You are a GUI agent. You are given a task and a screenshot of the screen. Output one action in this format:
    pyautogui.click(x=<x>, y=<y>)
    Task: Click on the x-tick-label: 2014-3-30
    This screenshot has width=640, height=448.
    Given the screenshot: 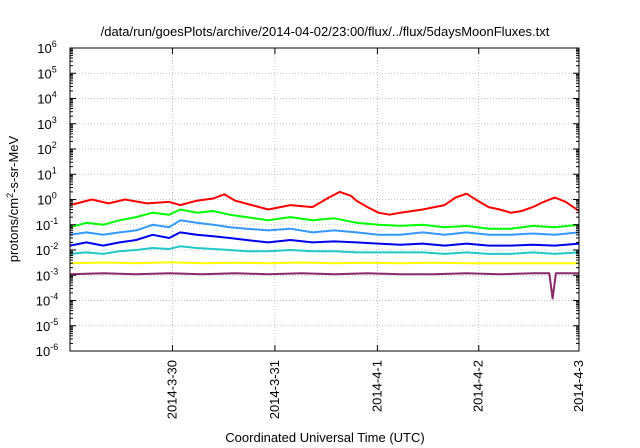 What is the action you would take?
    pyautogui.click(x=171, y=389)
    